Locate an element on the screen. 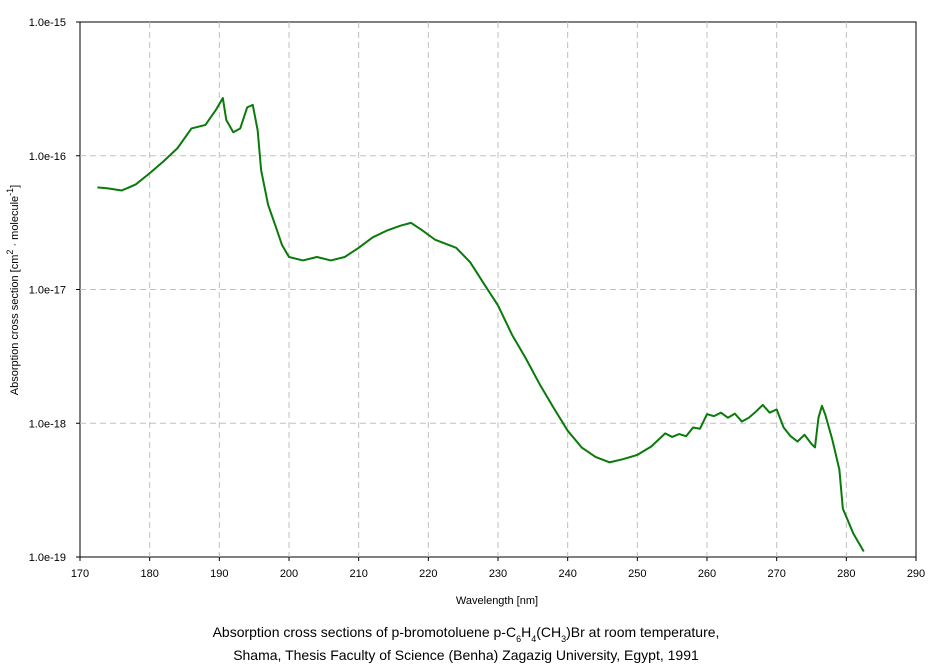  x-tick-label: 280 is located at coordinates (846, 574).